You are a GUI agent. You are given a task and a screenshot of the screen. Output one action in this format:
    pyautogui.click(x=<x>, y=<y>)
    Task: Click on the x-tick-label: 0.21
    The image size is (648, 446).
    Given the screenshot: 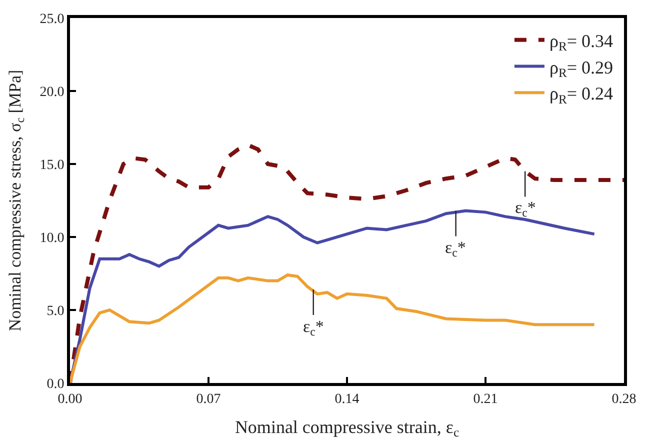 What is the action you would take?
    pyautogui.click(x=485, y=399)
    